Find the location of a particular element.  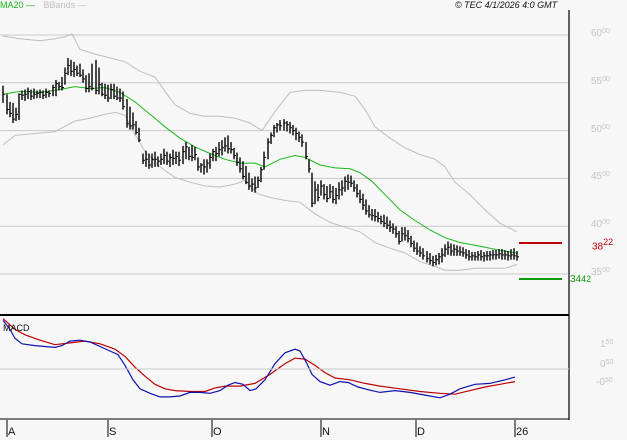

x-axis-label: S is located at coordinates (113, 432).